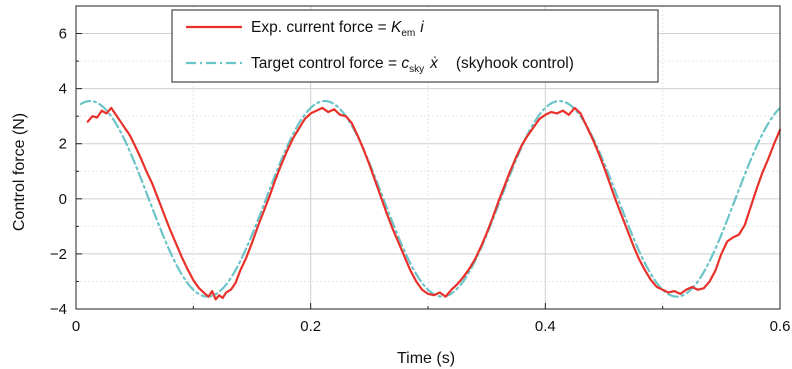 Image resolution: width=792 pixels, height=369 pixels. What do you see at coordinates (58, 254) in the screenshot?
I see `y-tick-label: −2` at bounding box center [58, 254].